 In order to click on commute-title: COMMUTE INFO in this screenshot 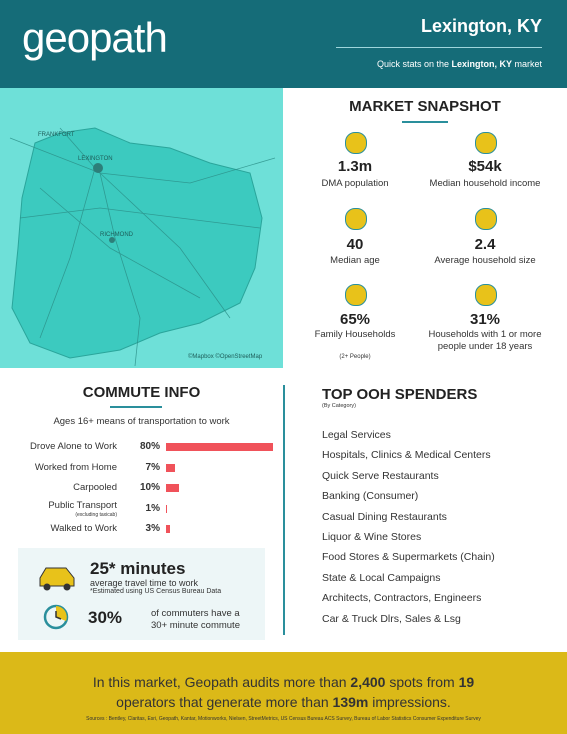, I will do `click(141, 392)`.